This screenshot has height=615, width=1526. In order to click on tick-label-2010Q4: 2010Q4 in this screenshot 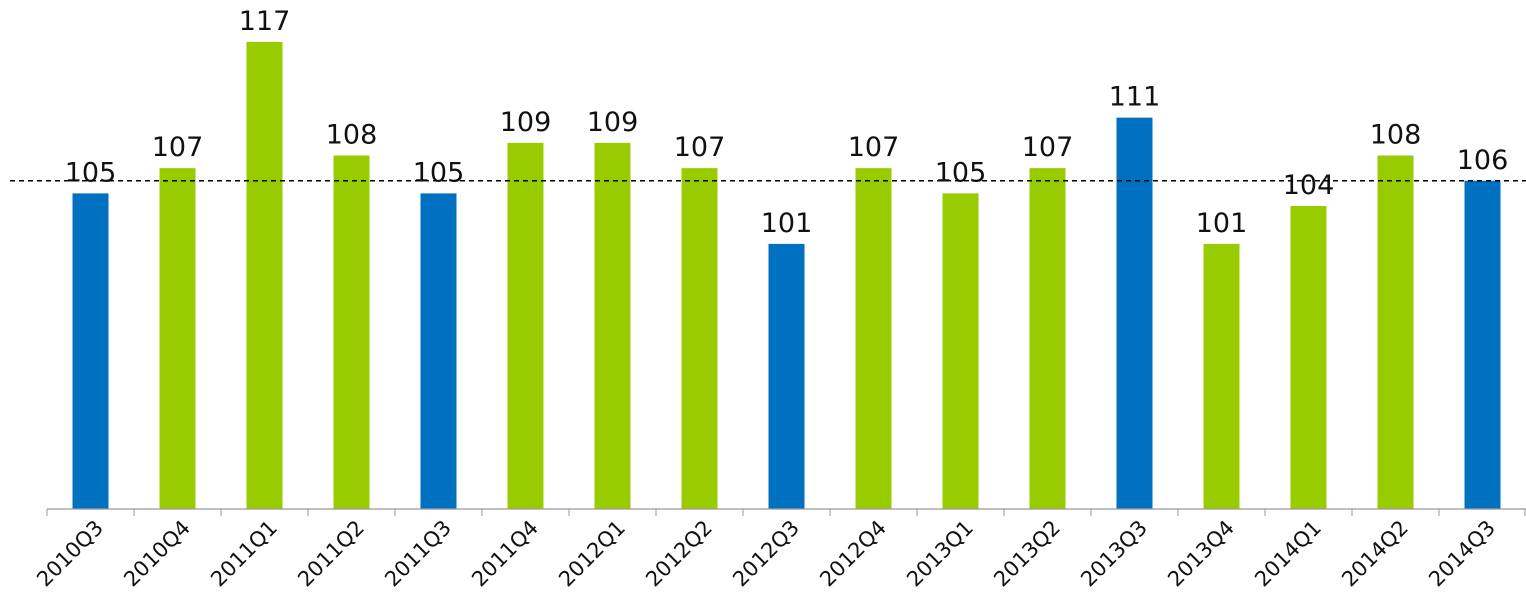, I will do `click(157, 554)`.